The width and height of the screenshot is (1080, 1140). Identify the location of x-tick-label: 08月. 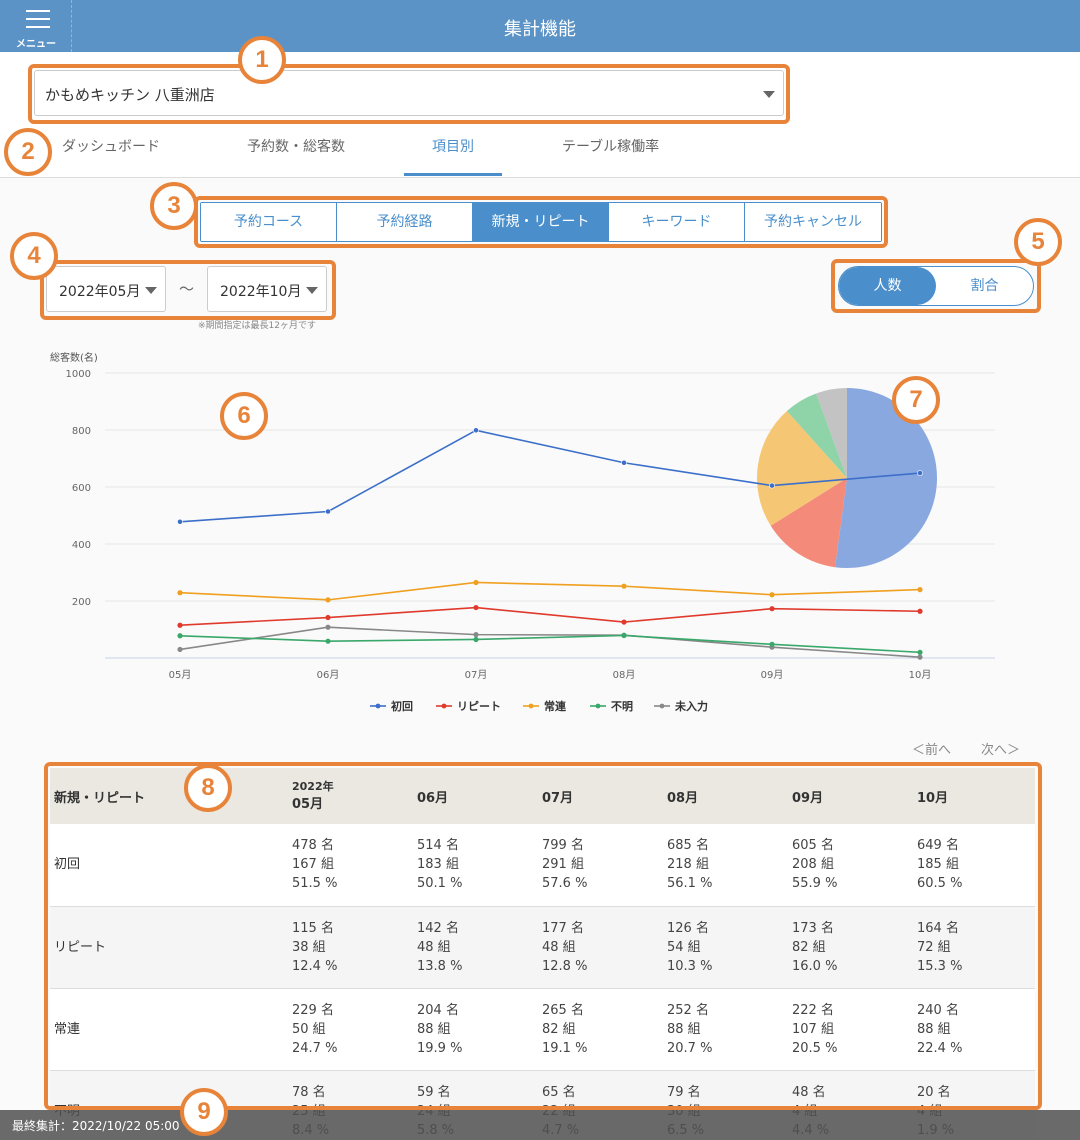
(624, 675).